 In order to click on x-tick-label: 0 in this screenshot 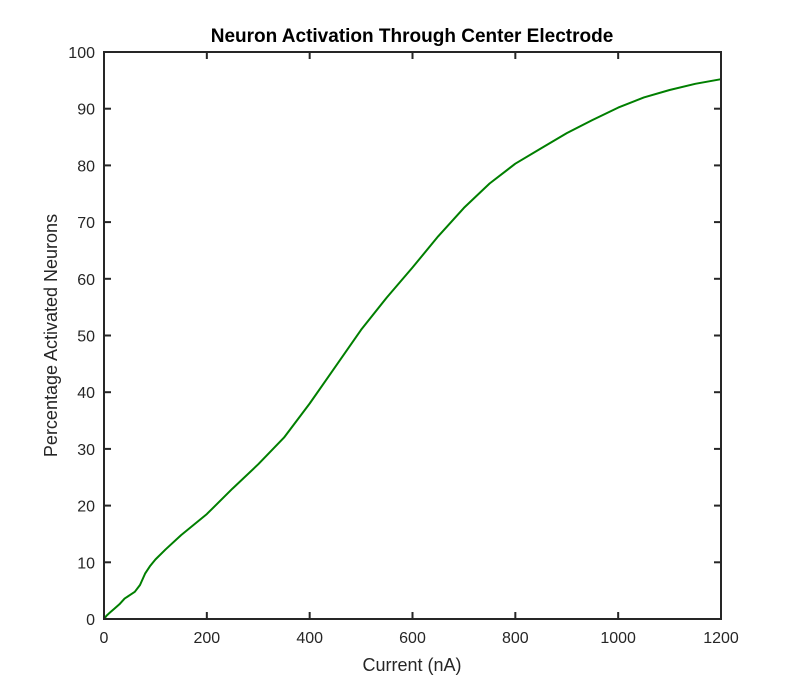, I will do `click(104, 638)`.